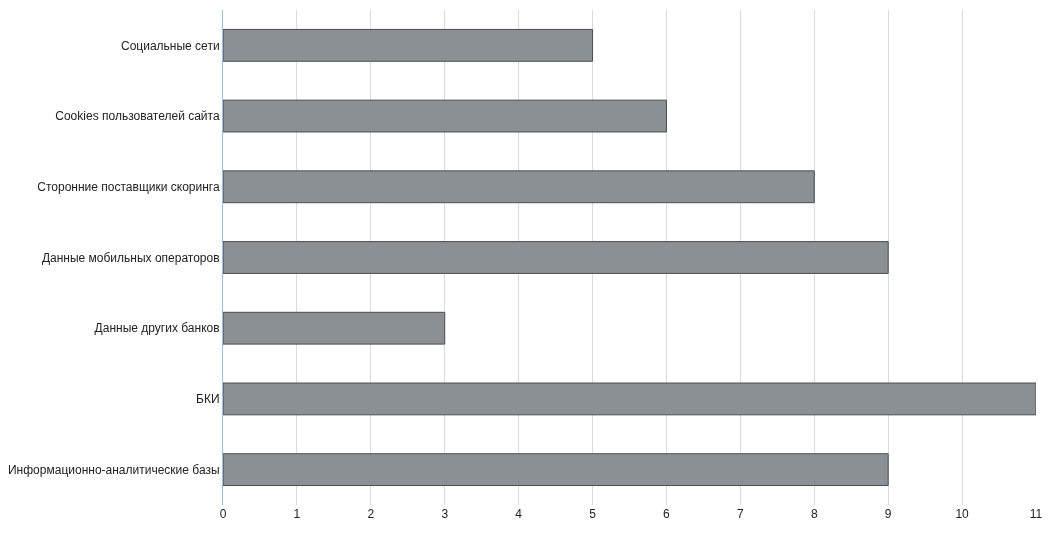 The height and width of the screenshot is (535, 1051). Describe the element at coordinates (371, 514) in the screenshot. I see `x-tick-label: 2` at that location.